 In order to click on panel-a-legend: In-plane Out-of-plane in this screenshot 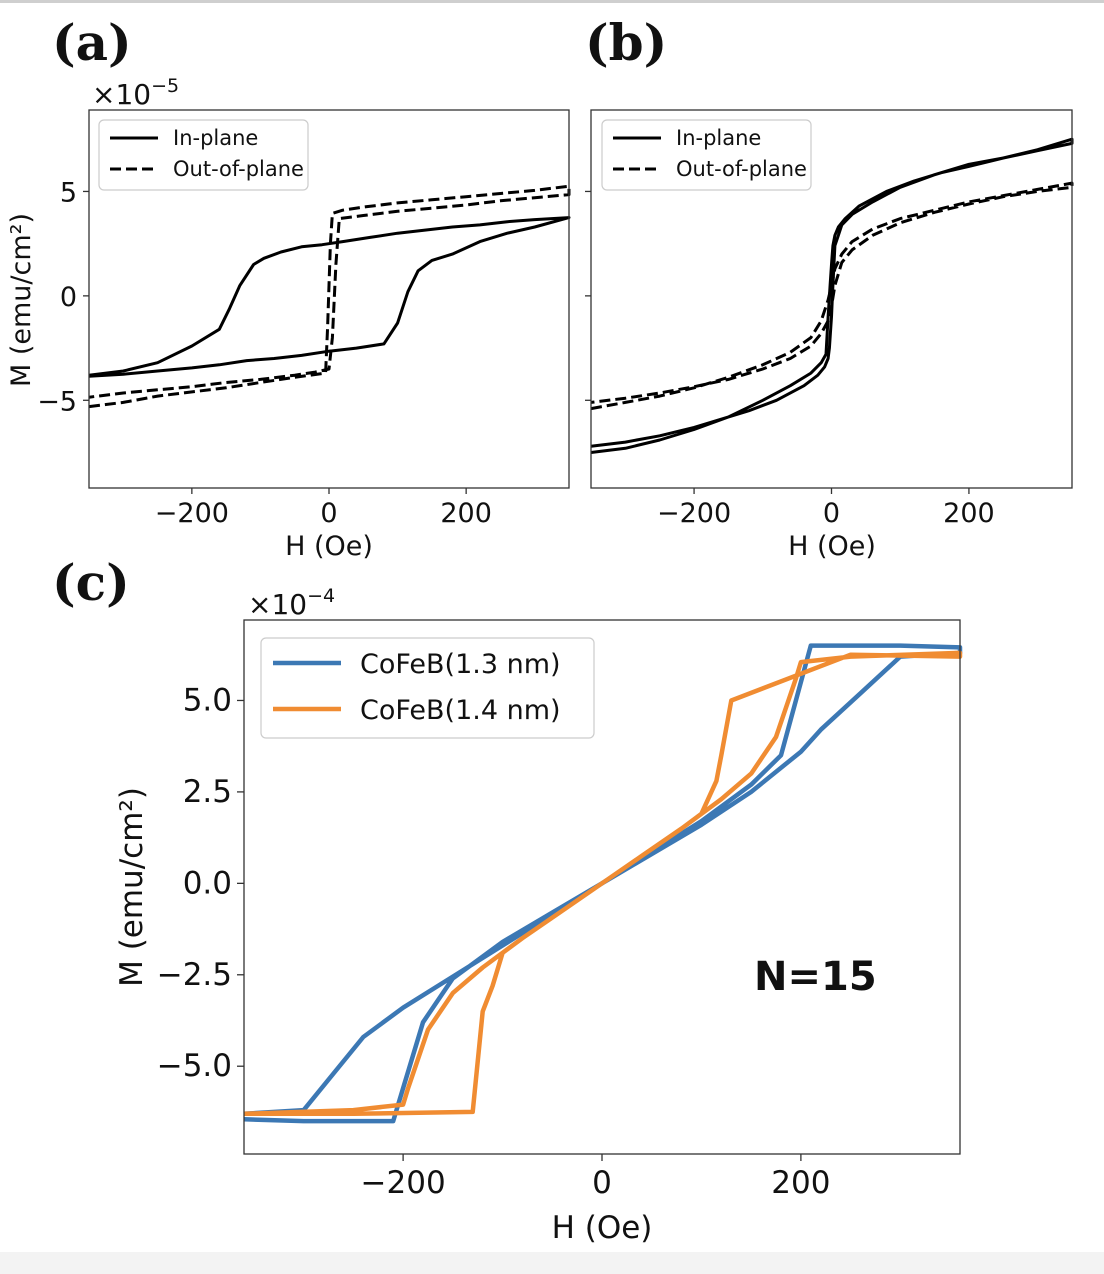, I will do `click(203, 155)`.